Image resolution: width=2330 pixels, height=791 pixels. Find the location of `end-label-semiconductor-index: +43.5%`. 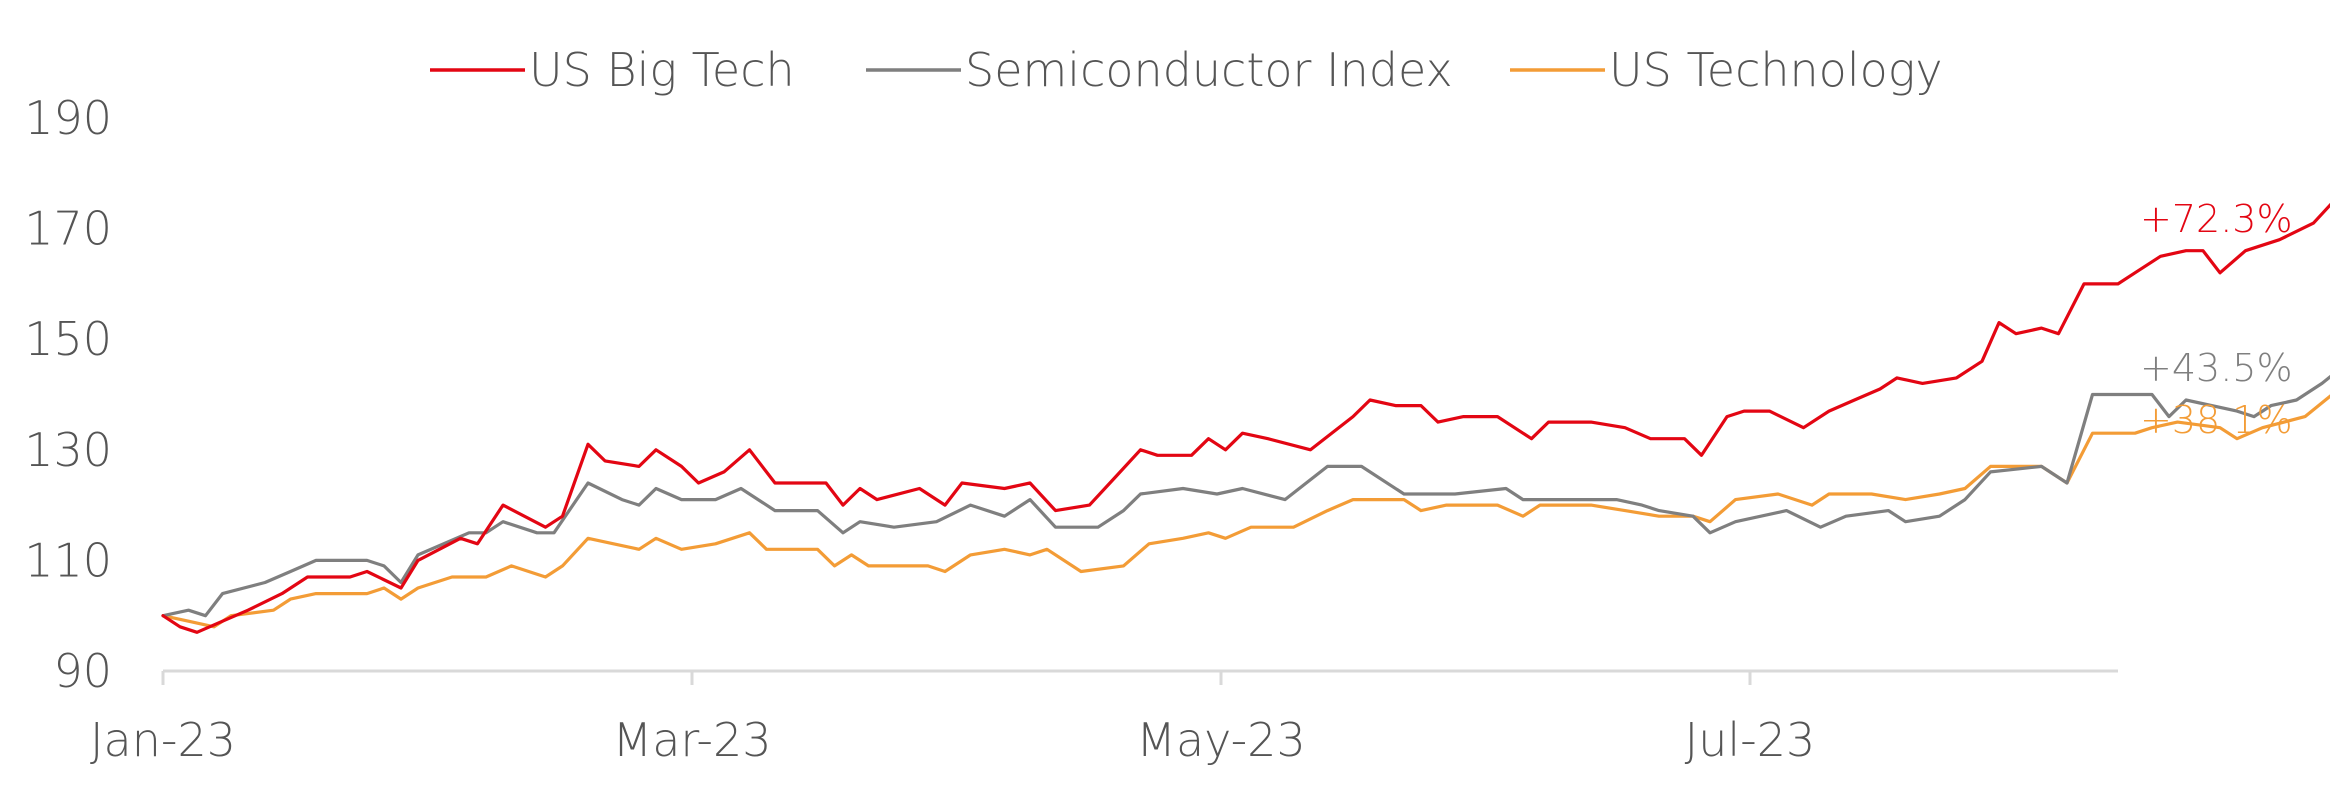

end-label-semiconductor-index: +43.5% is located at coordinates (2216, 368).